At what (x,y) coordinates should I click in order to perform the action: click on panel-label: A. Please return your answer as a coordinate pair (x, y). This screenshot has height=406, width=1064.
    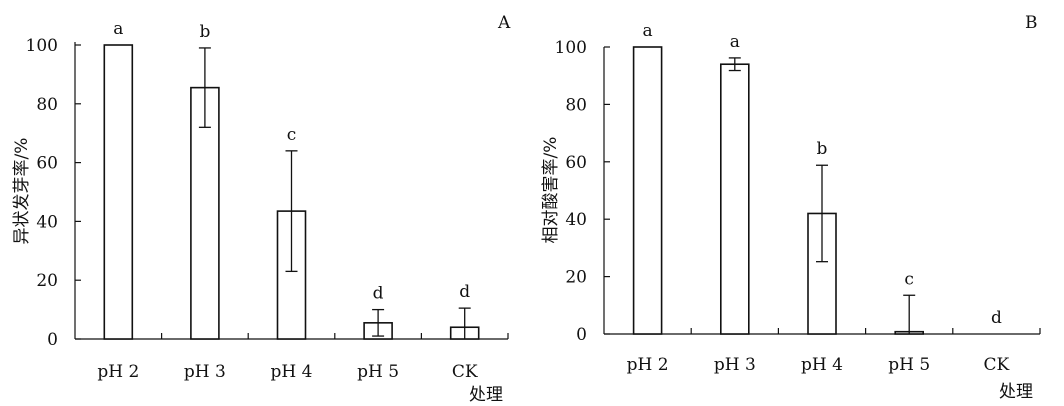
    Looking at the image, I should click on (504, 23).